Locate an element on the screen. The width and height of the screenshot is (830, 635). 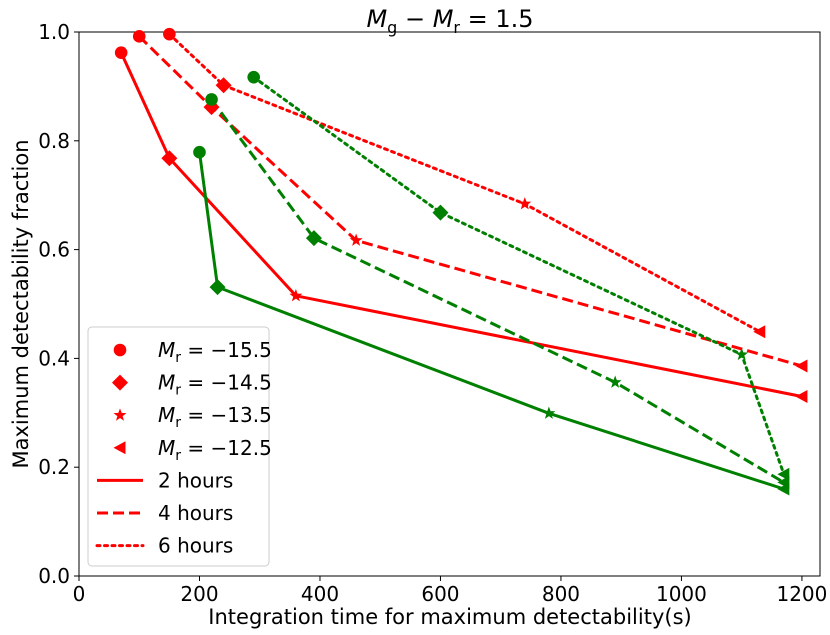
chart-title: Mg − Mr = 1.5 is located at coordinates (449, 21).